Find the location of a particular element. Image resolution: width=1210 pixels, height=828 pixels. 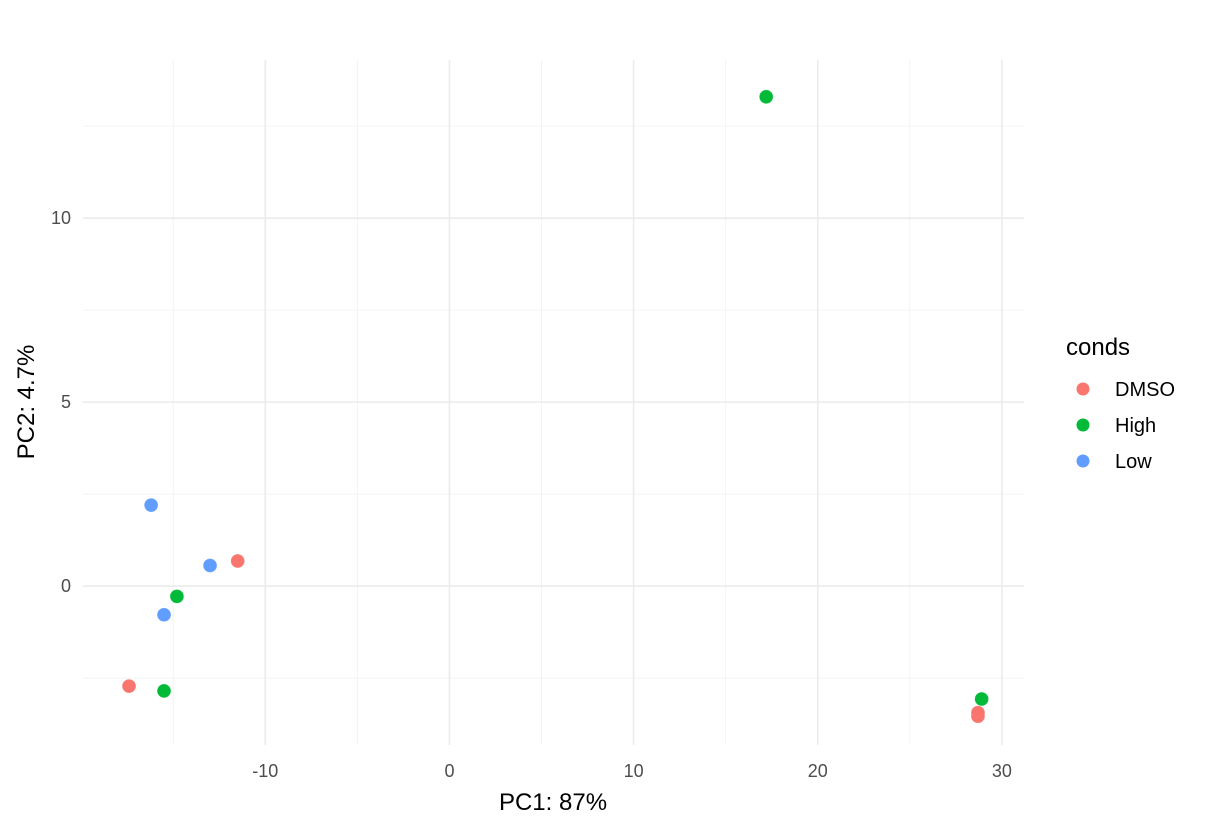

legend-key-low is located at coordinates (1083, 461).